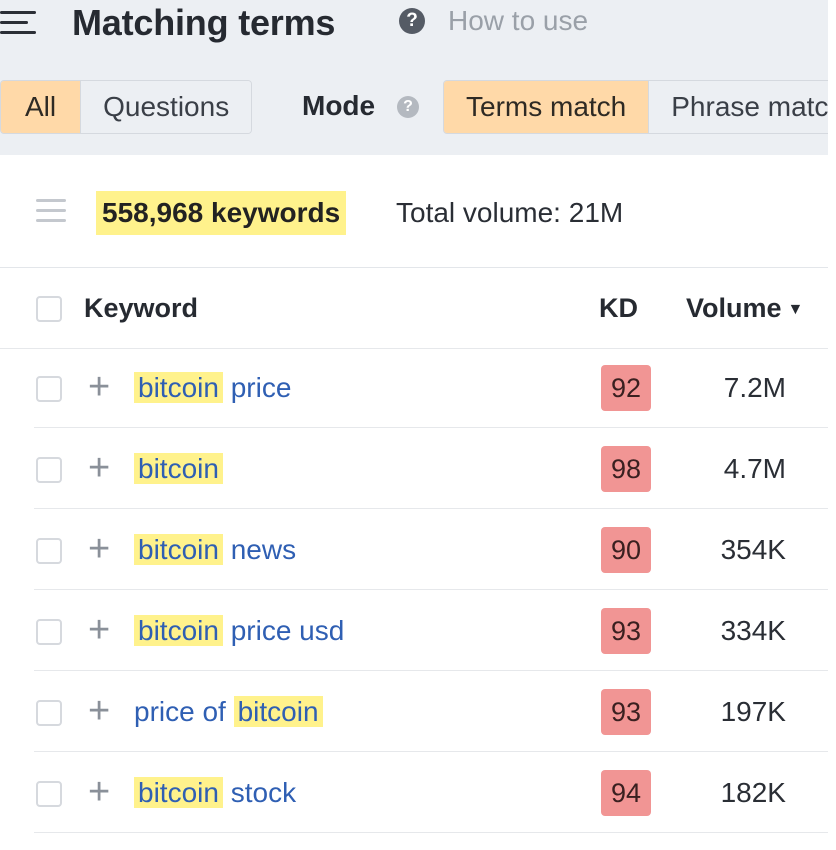 The image size is (836, 850). Describe the element at coordinates (510, 212) in the screenshot. I see `total-volume: Total volume: 21M` at that location.